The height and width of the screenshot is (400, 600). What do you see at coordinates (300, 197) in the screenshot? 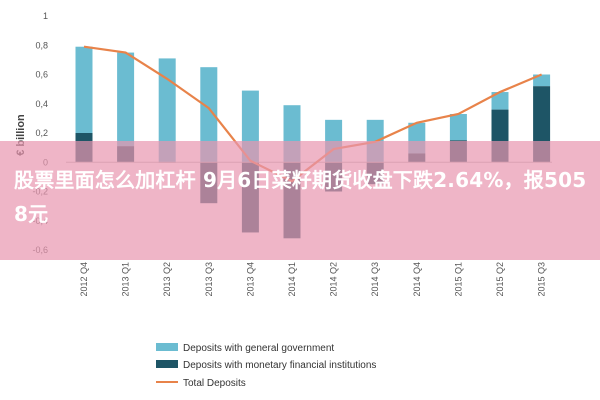
I see `headline-text: 股票里面怎么加杠杆 9月6日菜籽期货收盘下跌2.64%，报5058元` at bounding box center [300, 197].